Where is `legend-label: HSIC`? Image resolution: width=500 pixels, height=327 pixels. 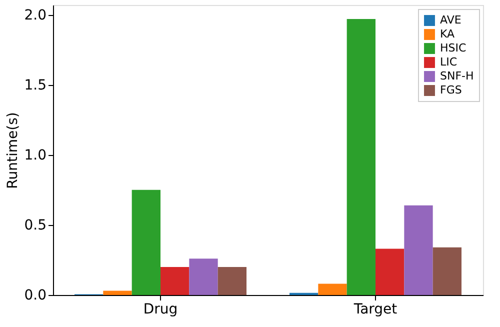
legend-label: HSIC is located at coordinates (453, 48).